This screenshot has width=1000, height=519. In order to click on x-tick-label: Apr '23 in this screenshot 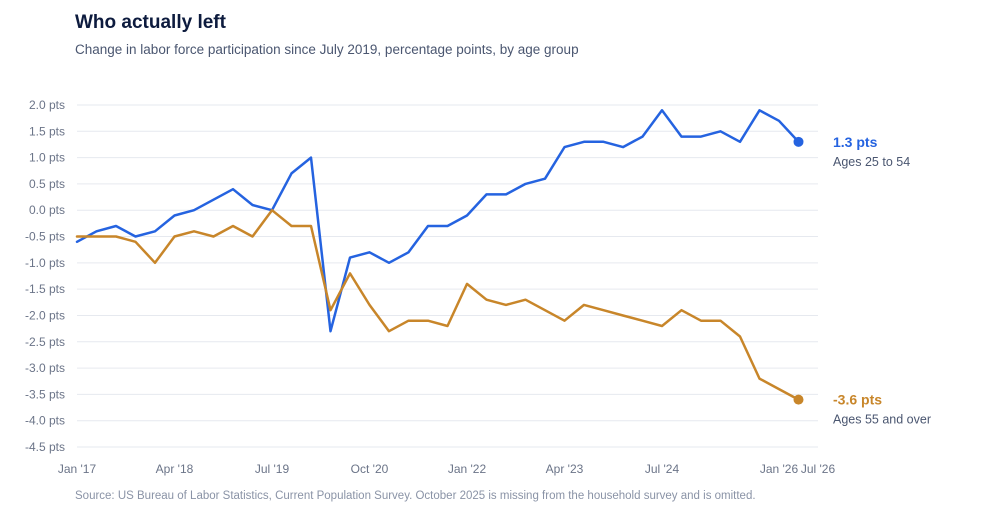, I will do `click(565, 469)`.